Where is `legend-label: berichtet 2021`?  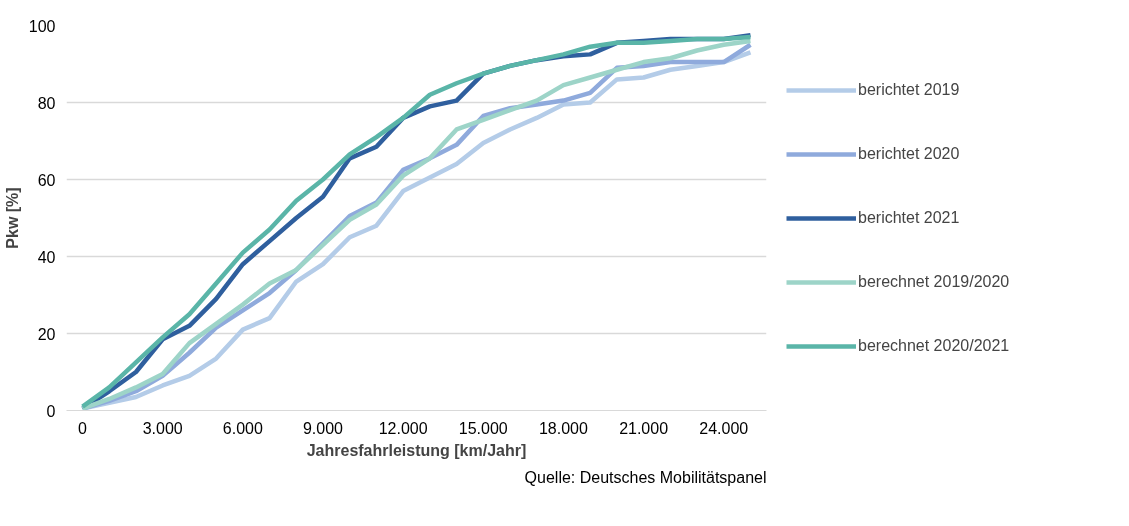 legend-label: berichtet 2021 is located at coordinates (909, 217).